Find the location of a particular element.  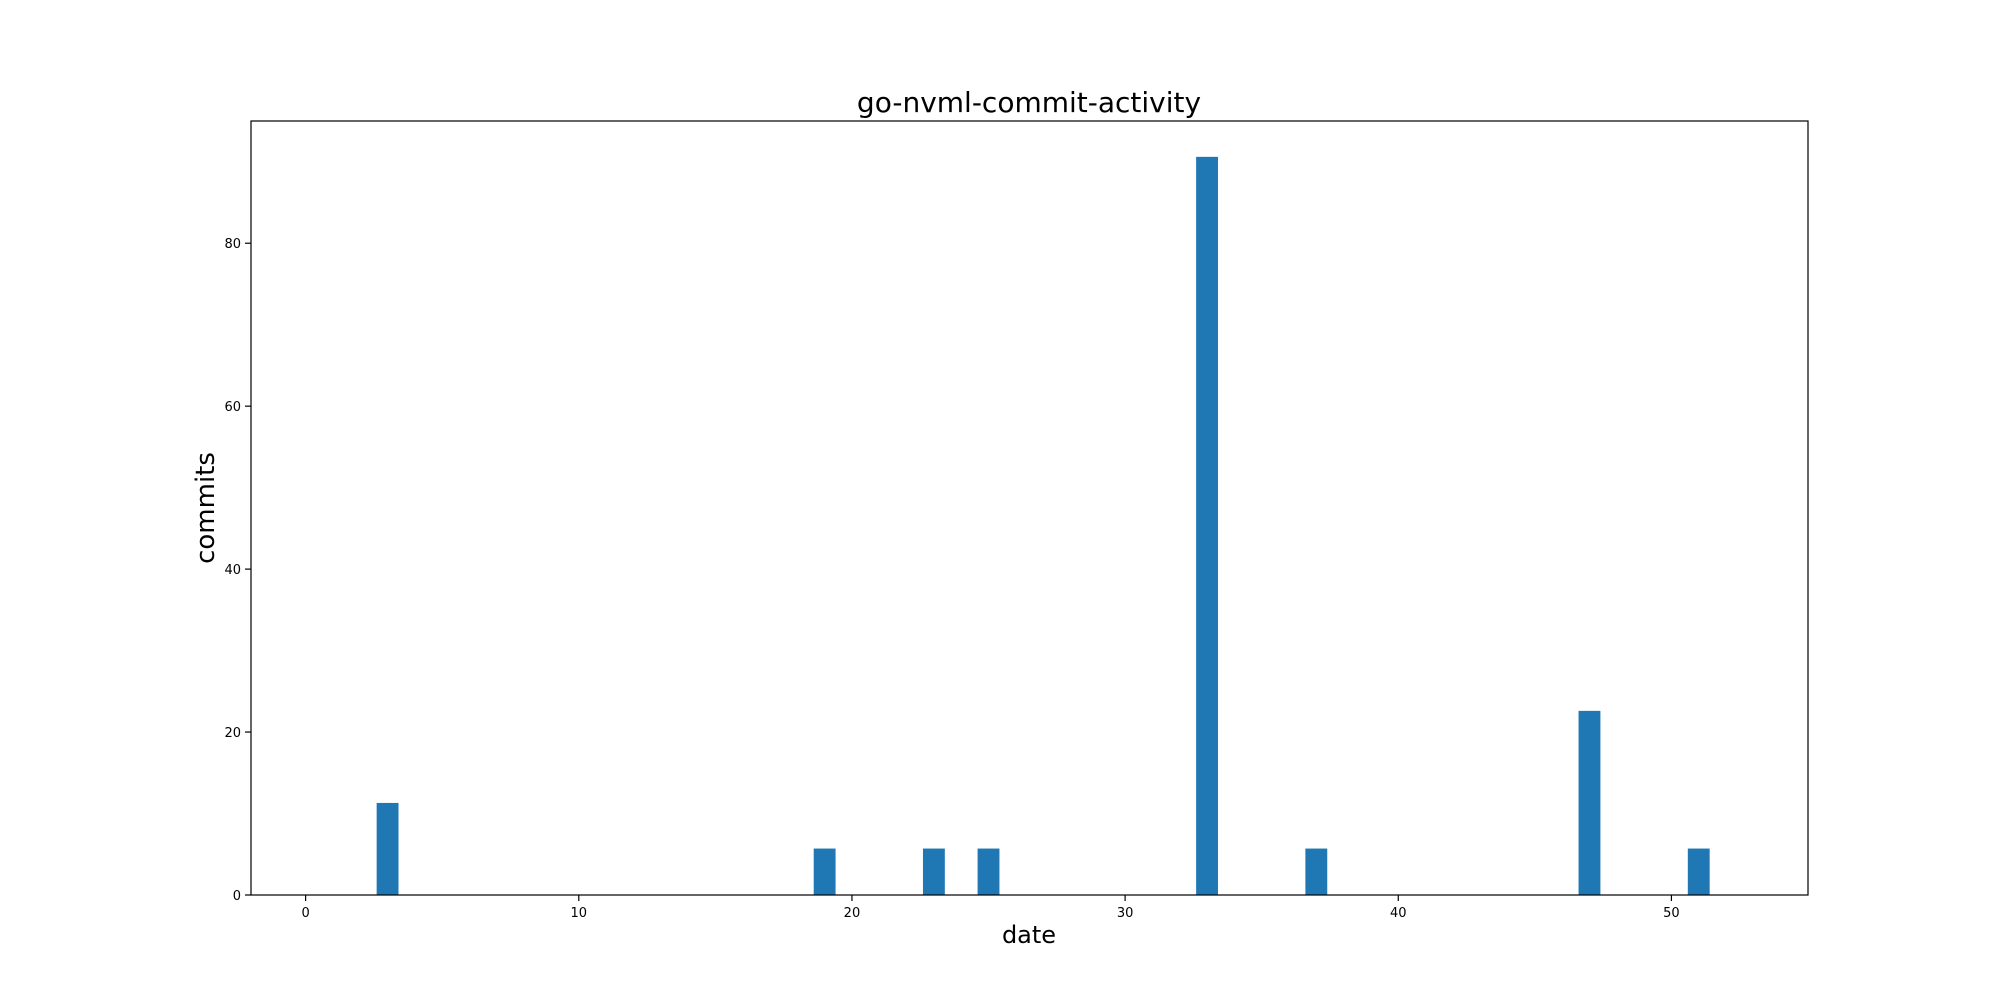

y-tick-label-20: 20 is located at coordinates (232, 733).